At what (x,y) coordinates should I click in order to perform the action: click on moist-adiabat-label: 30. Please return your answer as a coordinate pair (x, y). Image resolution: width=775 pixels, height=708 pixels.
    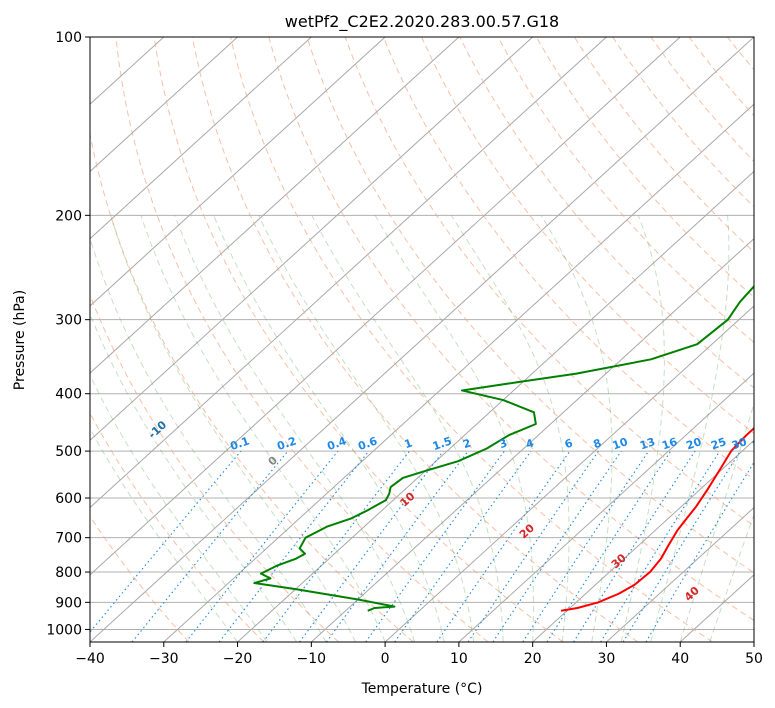
    Looking at the image, I should click on (619, 561).